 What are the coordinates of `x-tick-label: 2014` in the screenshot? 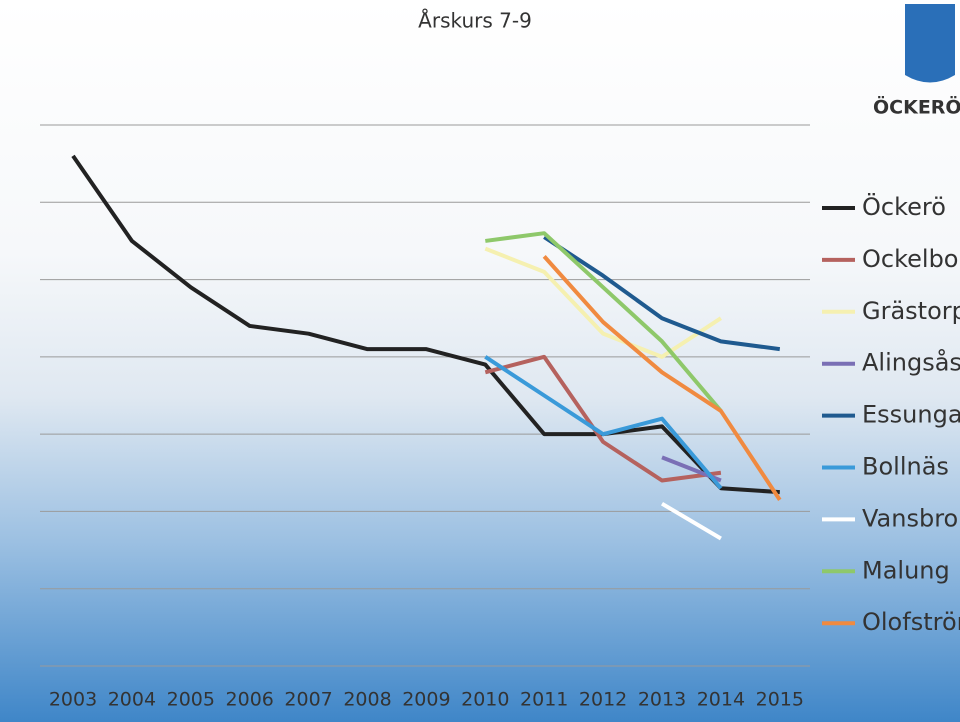 It's located at (721, 700).